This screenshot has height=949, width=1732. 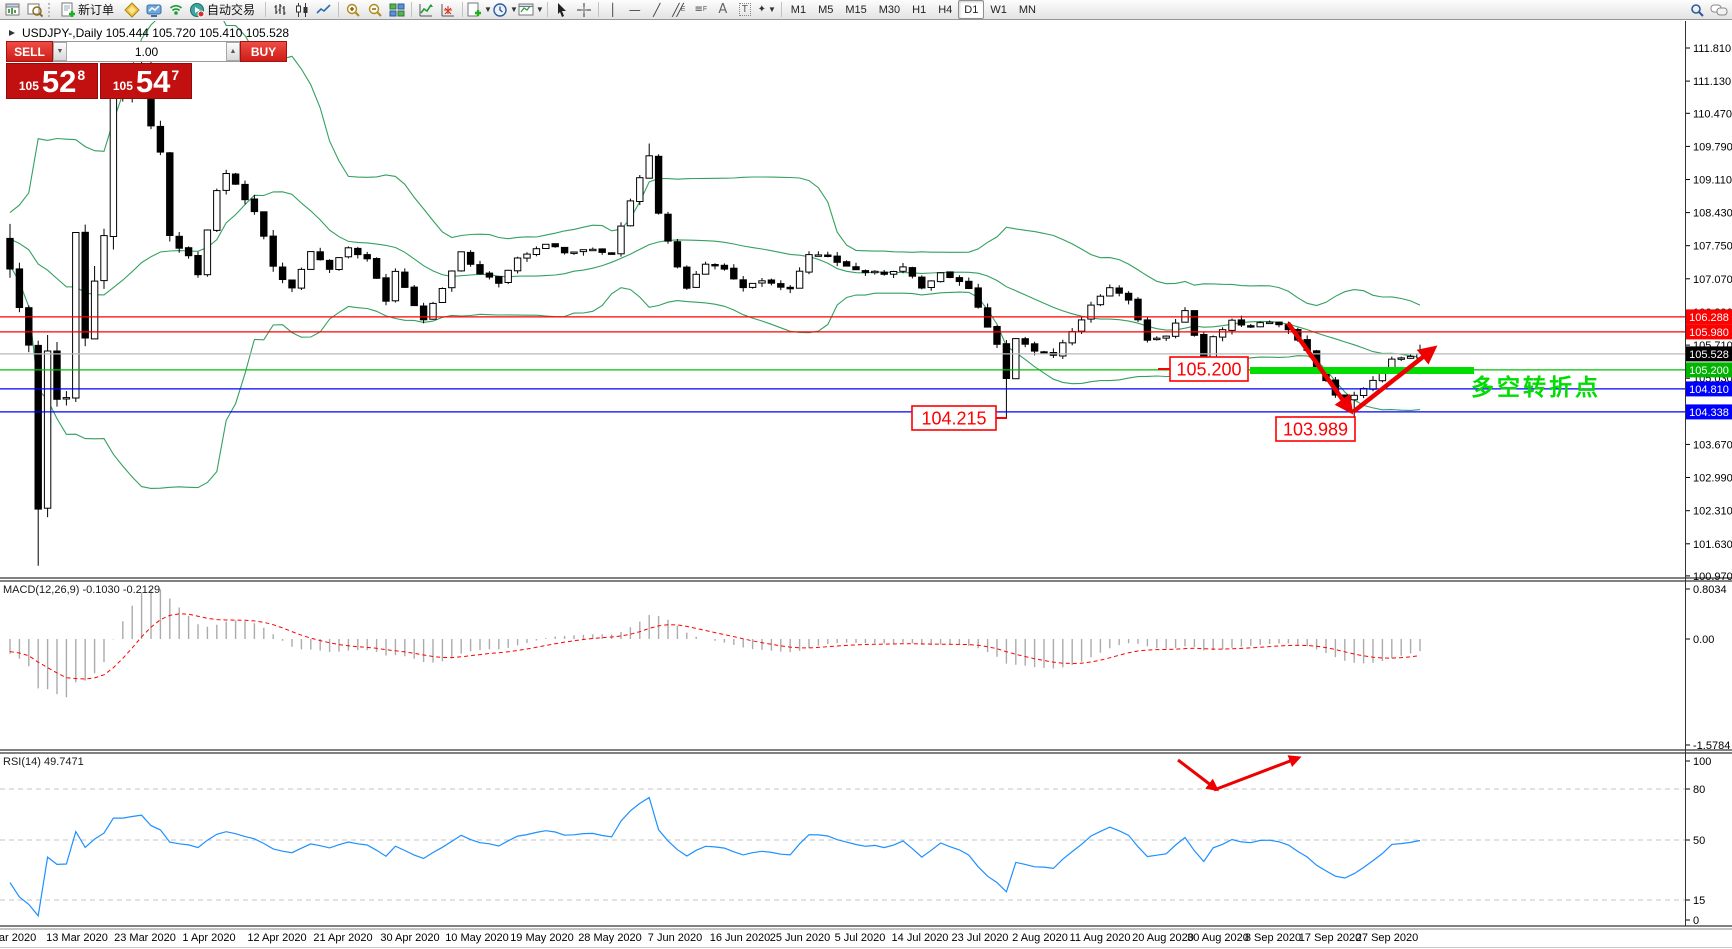 I want to click on volume-increase-button: ▲, so click(x=233, y=51).